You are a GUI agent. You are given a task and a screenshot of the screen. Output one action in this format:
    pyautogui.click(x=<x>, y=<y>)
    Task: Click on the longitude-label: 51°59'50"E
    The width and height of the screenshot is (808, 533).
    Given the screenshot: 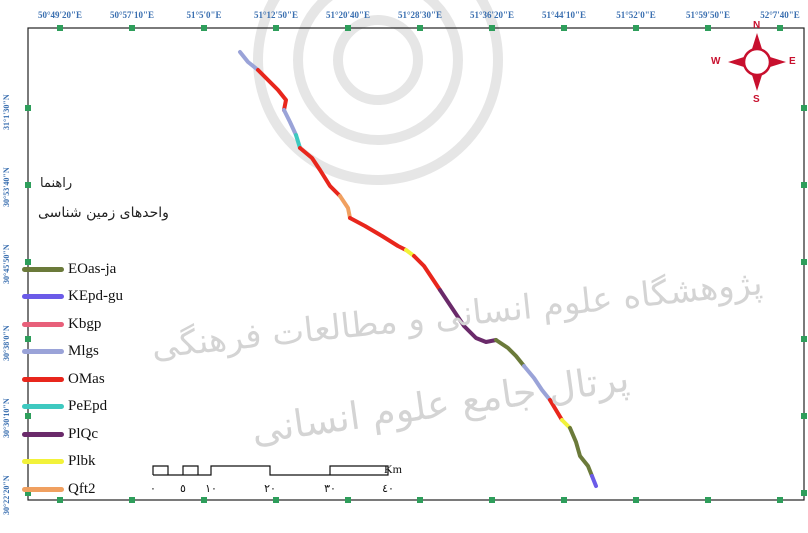 What is the action you would take?
    pyautogui.click(x=708, y=15)
    